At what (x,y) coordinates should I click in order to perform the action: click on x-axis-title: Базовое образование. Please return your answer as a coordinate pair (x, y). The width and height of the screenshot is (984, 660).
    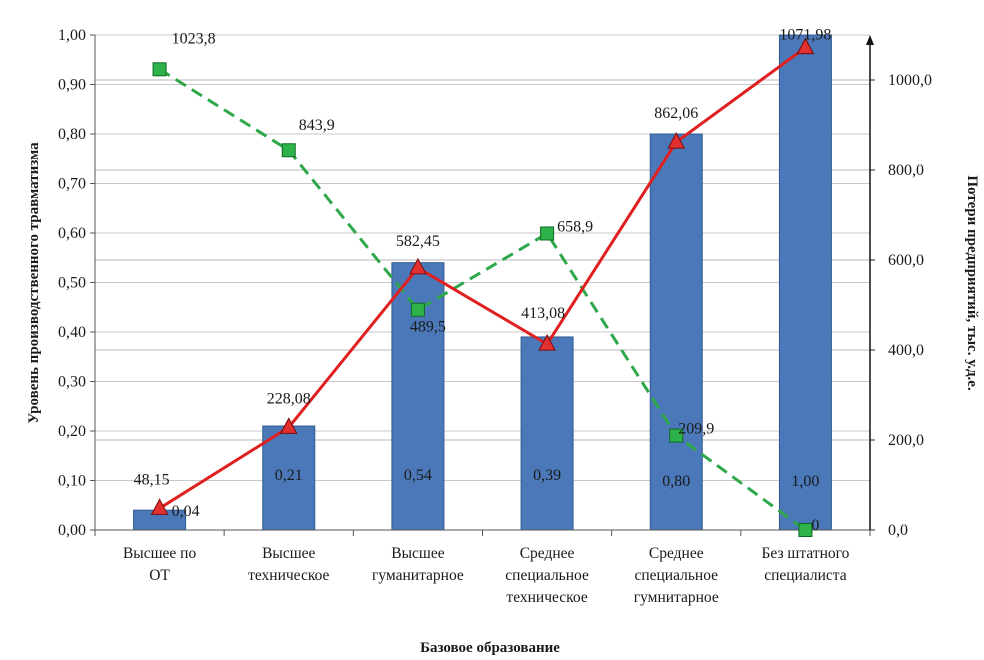
    Looking at the image, I should click on (490, 648).